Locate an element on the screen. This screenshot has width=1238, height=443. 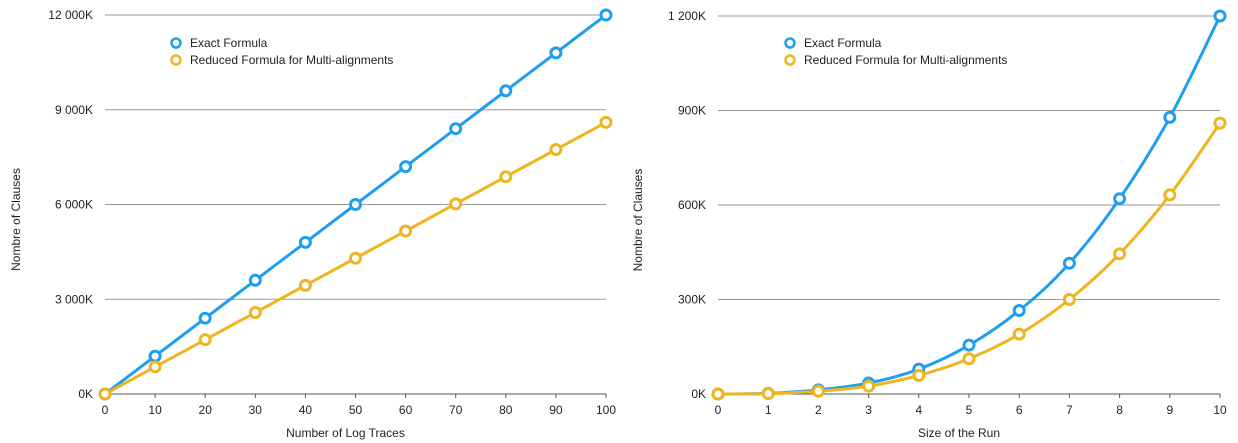
x-tick-label: 100 is located at coordinates (606, 410).